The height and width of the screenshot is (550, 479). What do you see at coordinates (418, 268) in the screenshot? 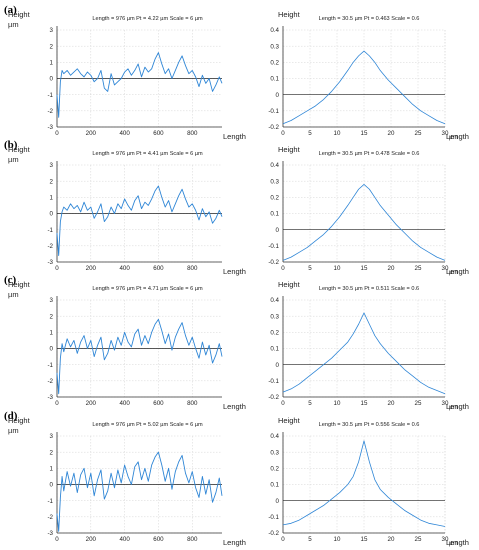
I see `x-tick-label: 25` at bounding box center [418, 268].